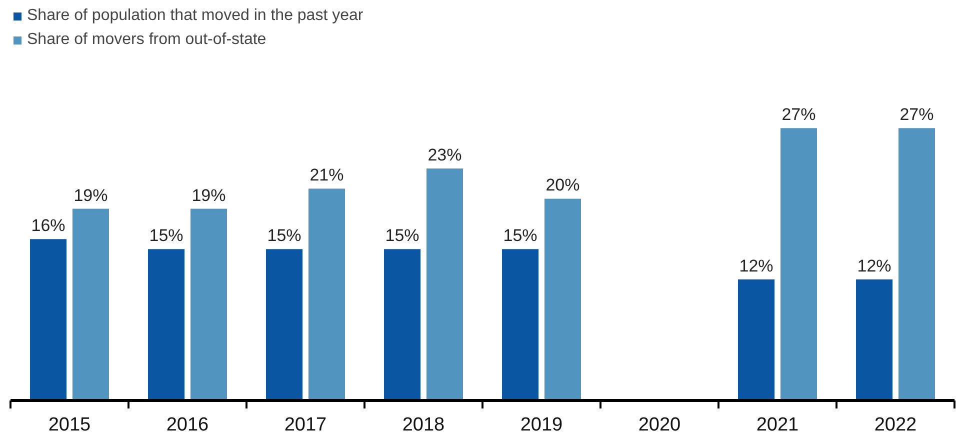 The image size is (964, 433). I want to click on x-tick-label: 2017, so click(305, 423).